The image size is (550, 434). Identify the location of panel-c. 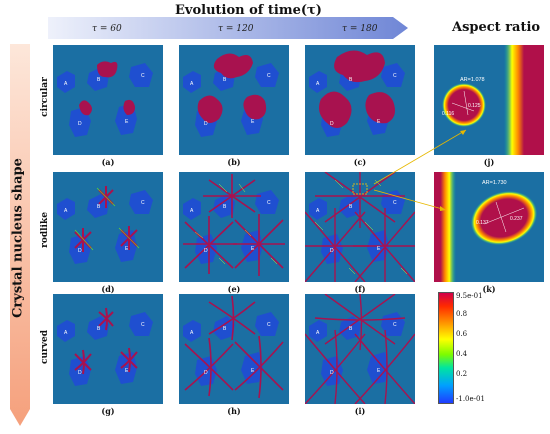
(360, 100).